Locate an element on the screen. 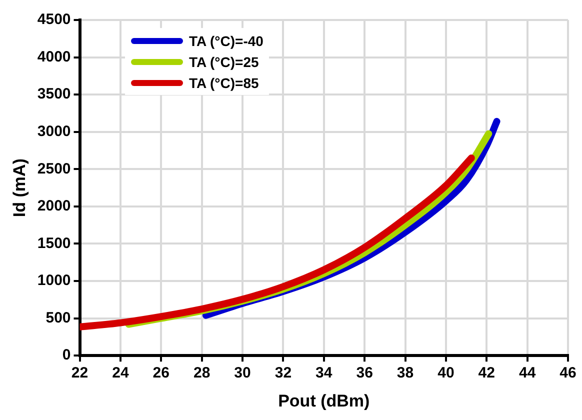  y-tick-label: 0 is located at coordinates (66, 355).